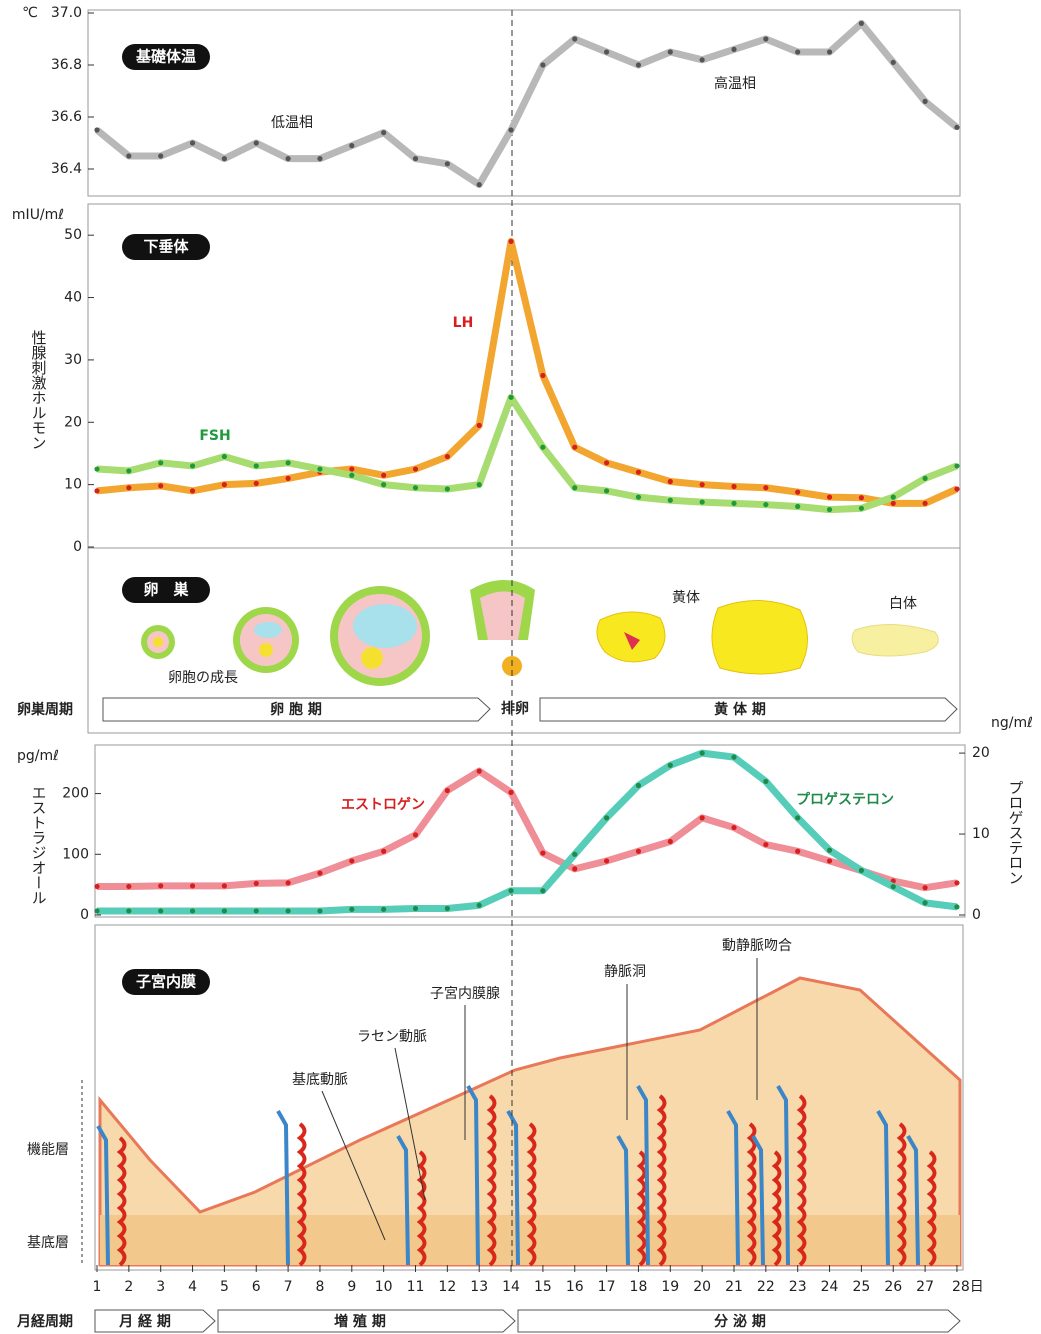 Image resolution: width=1041 pixels, height=1334 pixels. Describe the element at coordinates (540, 633) in the screenshot. I see `ovary-drawings` at that location.